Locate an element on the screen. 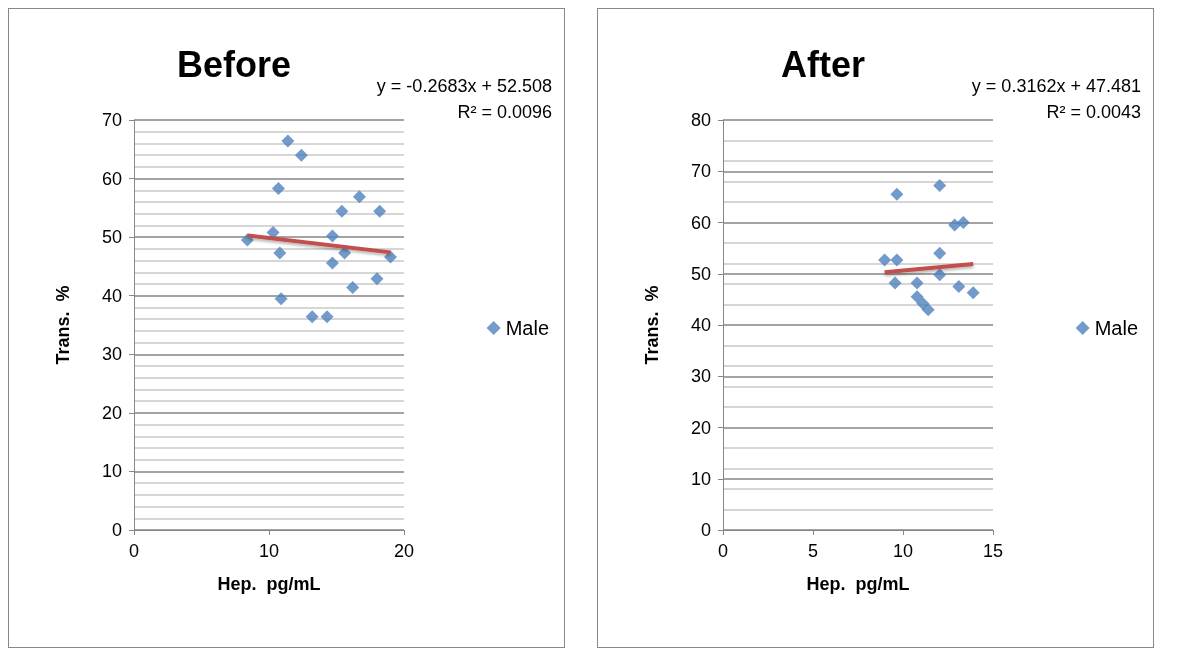  text: R² = 0.0096 is located at coordinates (504, 112).